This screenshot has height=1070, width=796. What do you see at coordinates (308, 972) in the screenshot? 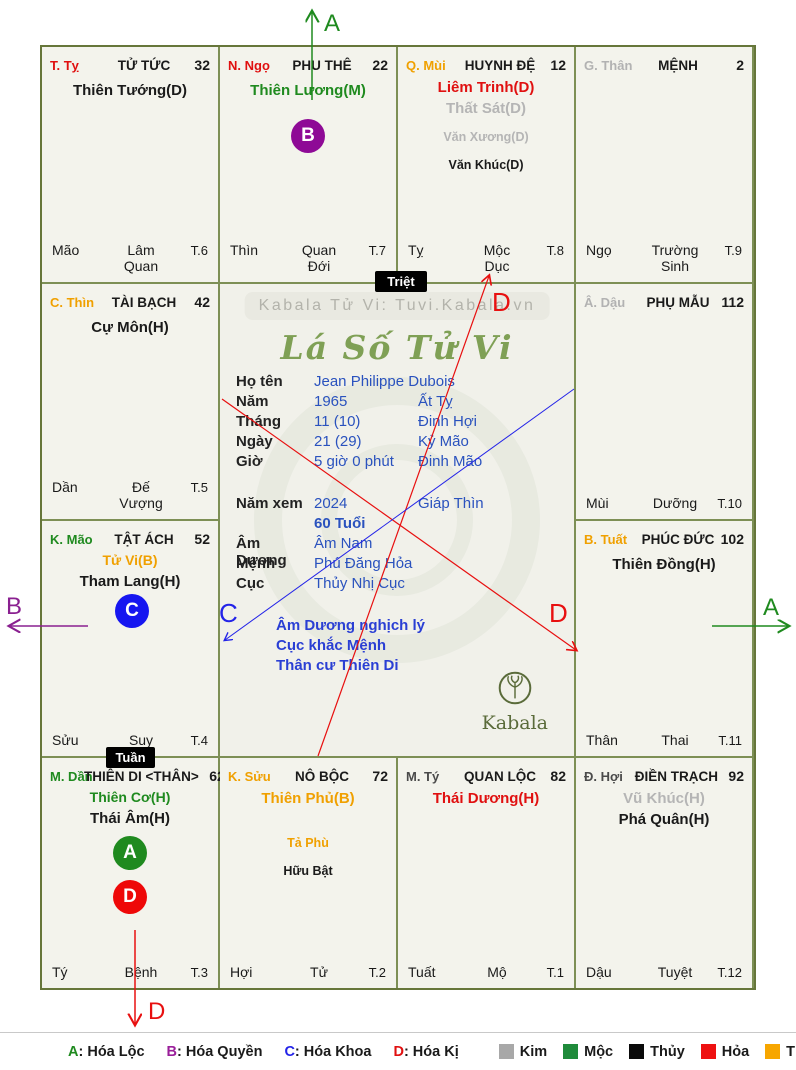
I see `cell-footer: Hợi Tử T.2` at bounding box center [308, 972].